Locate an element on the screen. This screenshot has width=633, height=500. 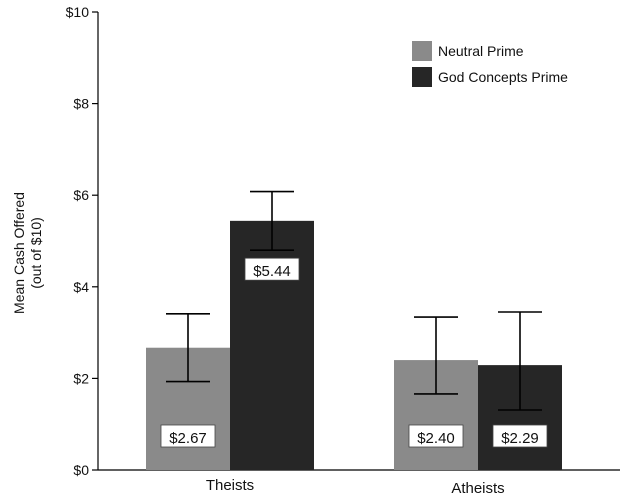
y-tick-label: $0 is located at coordinates (81, 470).